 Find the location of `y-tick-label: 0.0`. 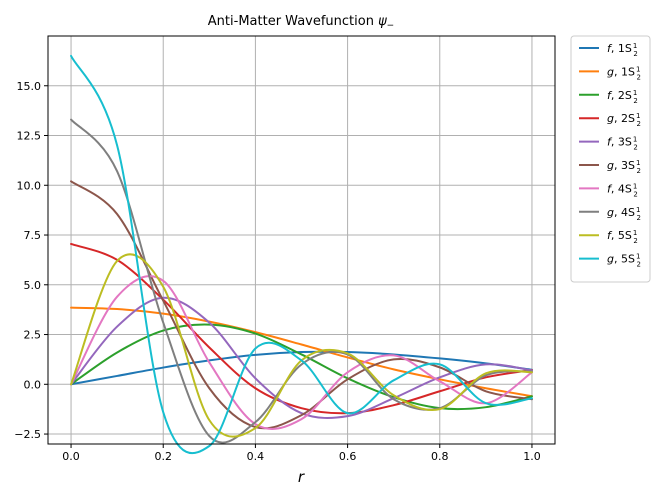

y-tick-label: 0.0 is located at coordinates (33, 384).